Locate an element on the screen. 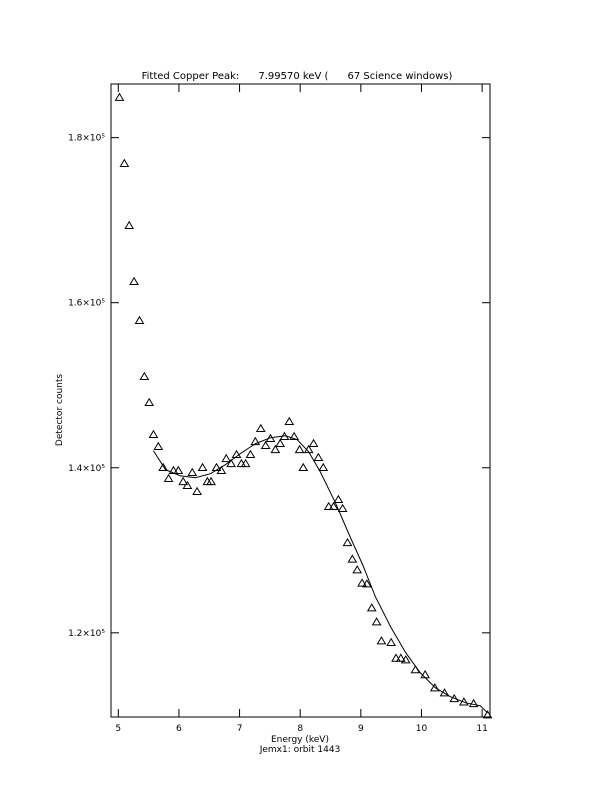 This screenshot has width=612, height=796. x-tick-label: 6 is located at coordinates (179, 729).